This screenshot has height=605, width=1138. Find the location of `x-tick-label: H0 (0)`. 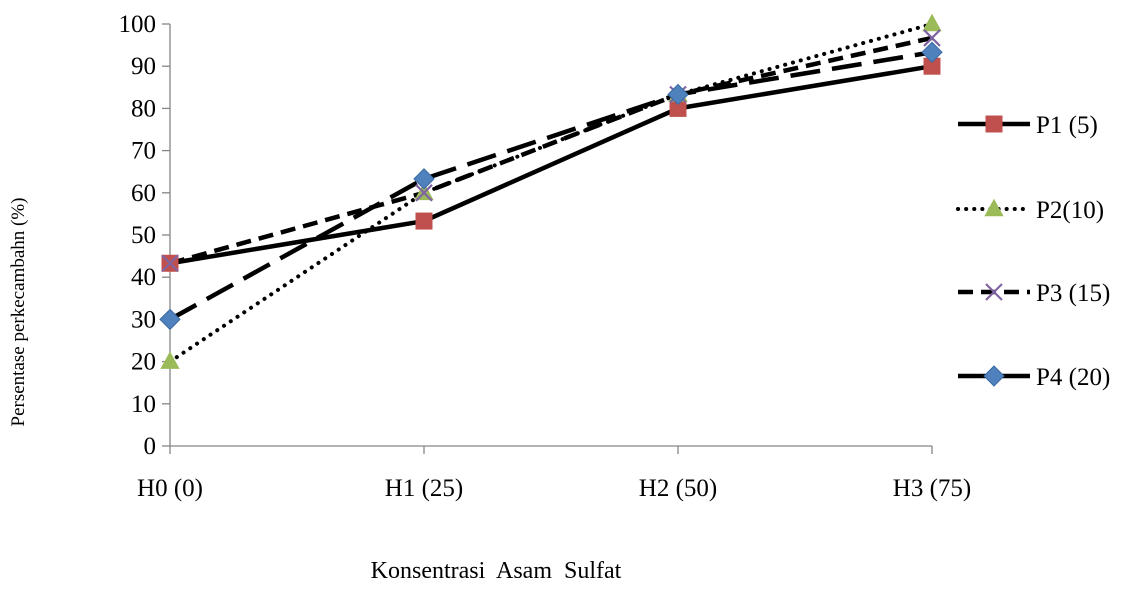

x-tick-label: H0 (0) is located at coordinates (170, 488).